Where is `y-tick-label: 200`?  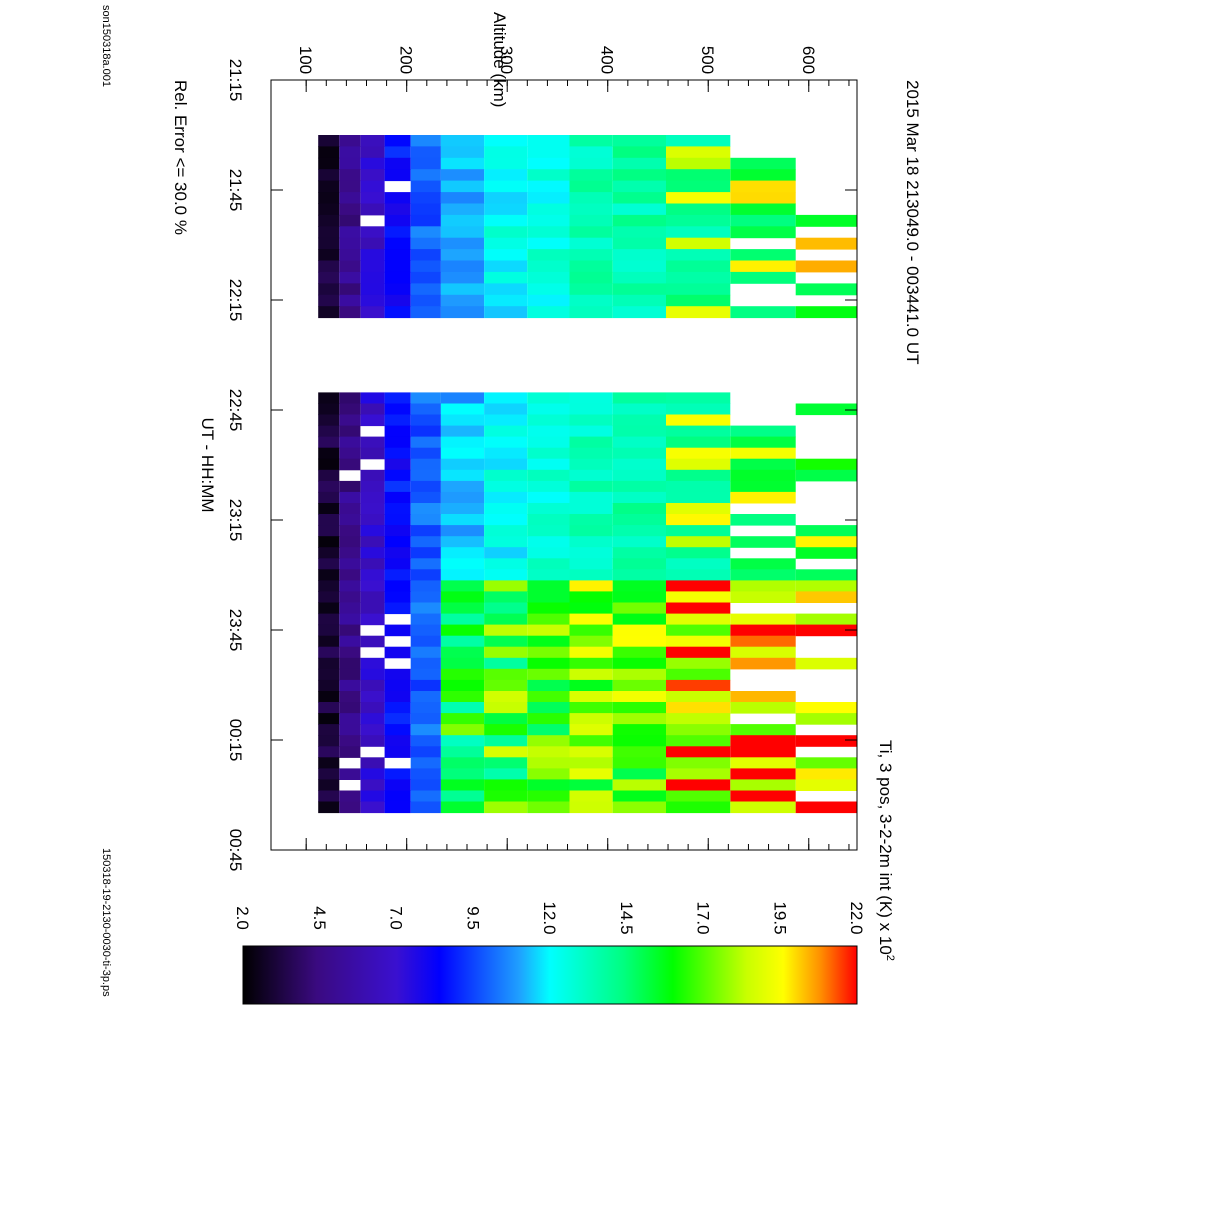 y-tick-label: 200 is located at coordinates (406, 60).